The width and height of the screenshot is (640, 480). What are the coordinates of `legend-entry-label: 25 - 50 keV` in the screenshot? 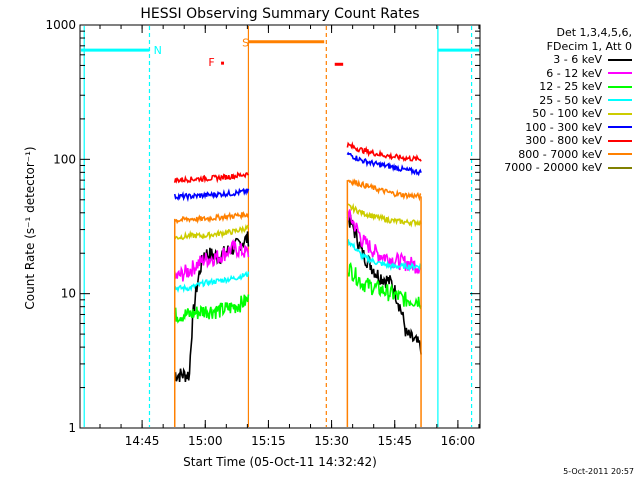 It's located at (570, 100).